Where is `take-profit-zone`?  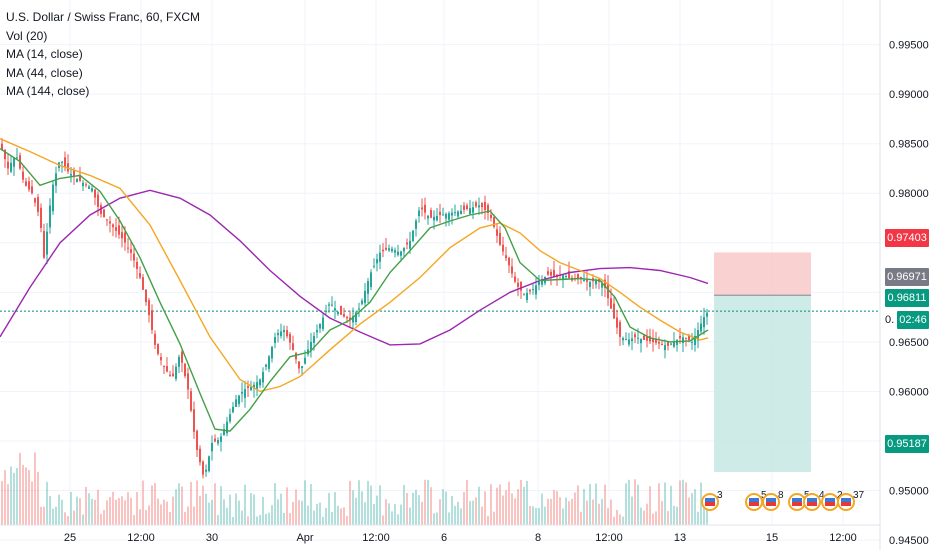
take-profit-zone is located at coordinates (762, 384).